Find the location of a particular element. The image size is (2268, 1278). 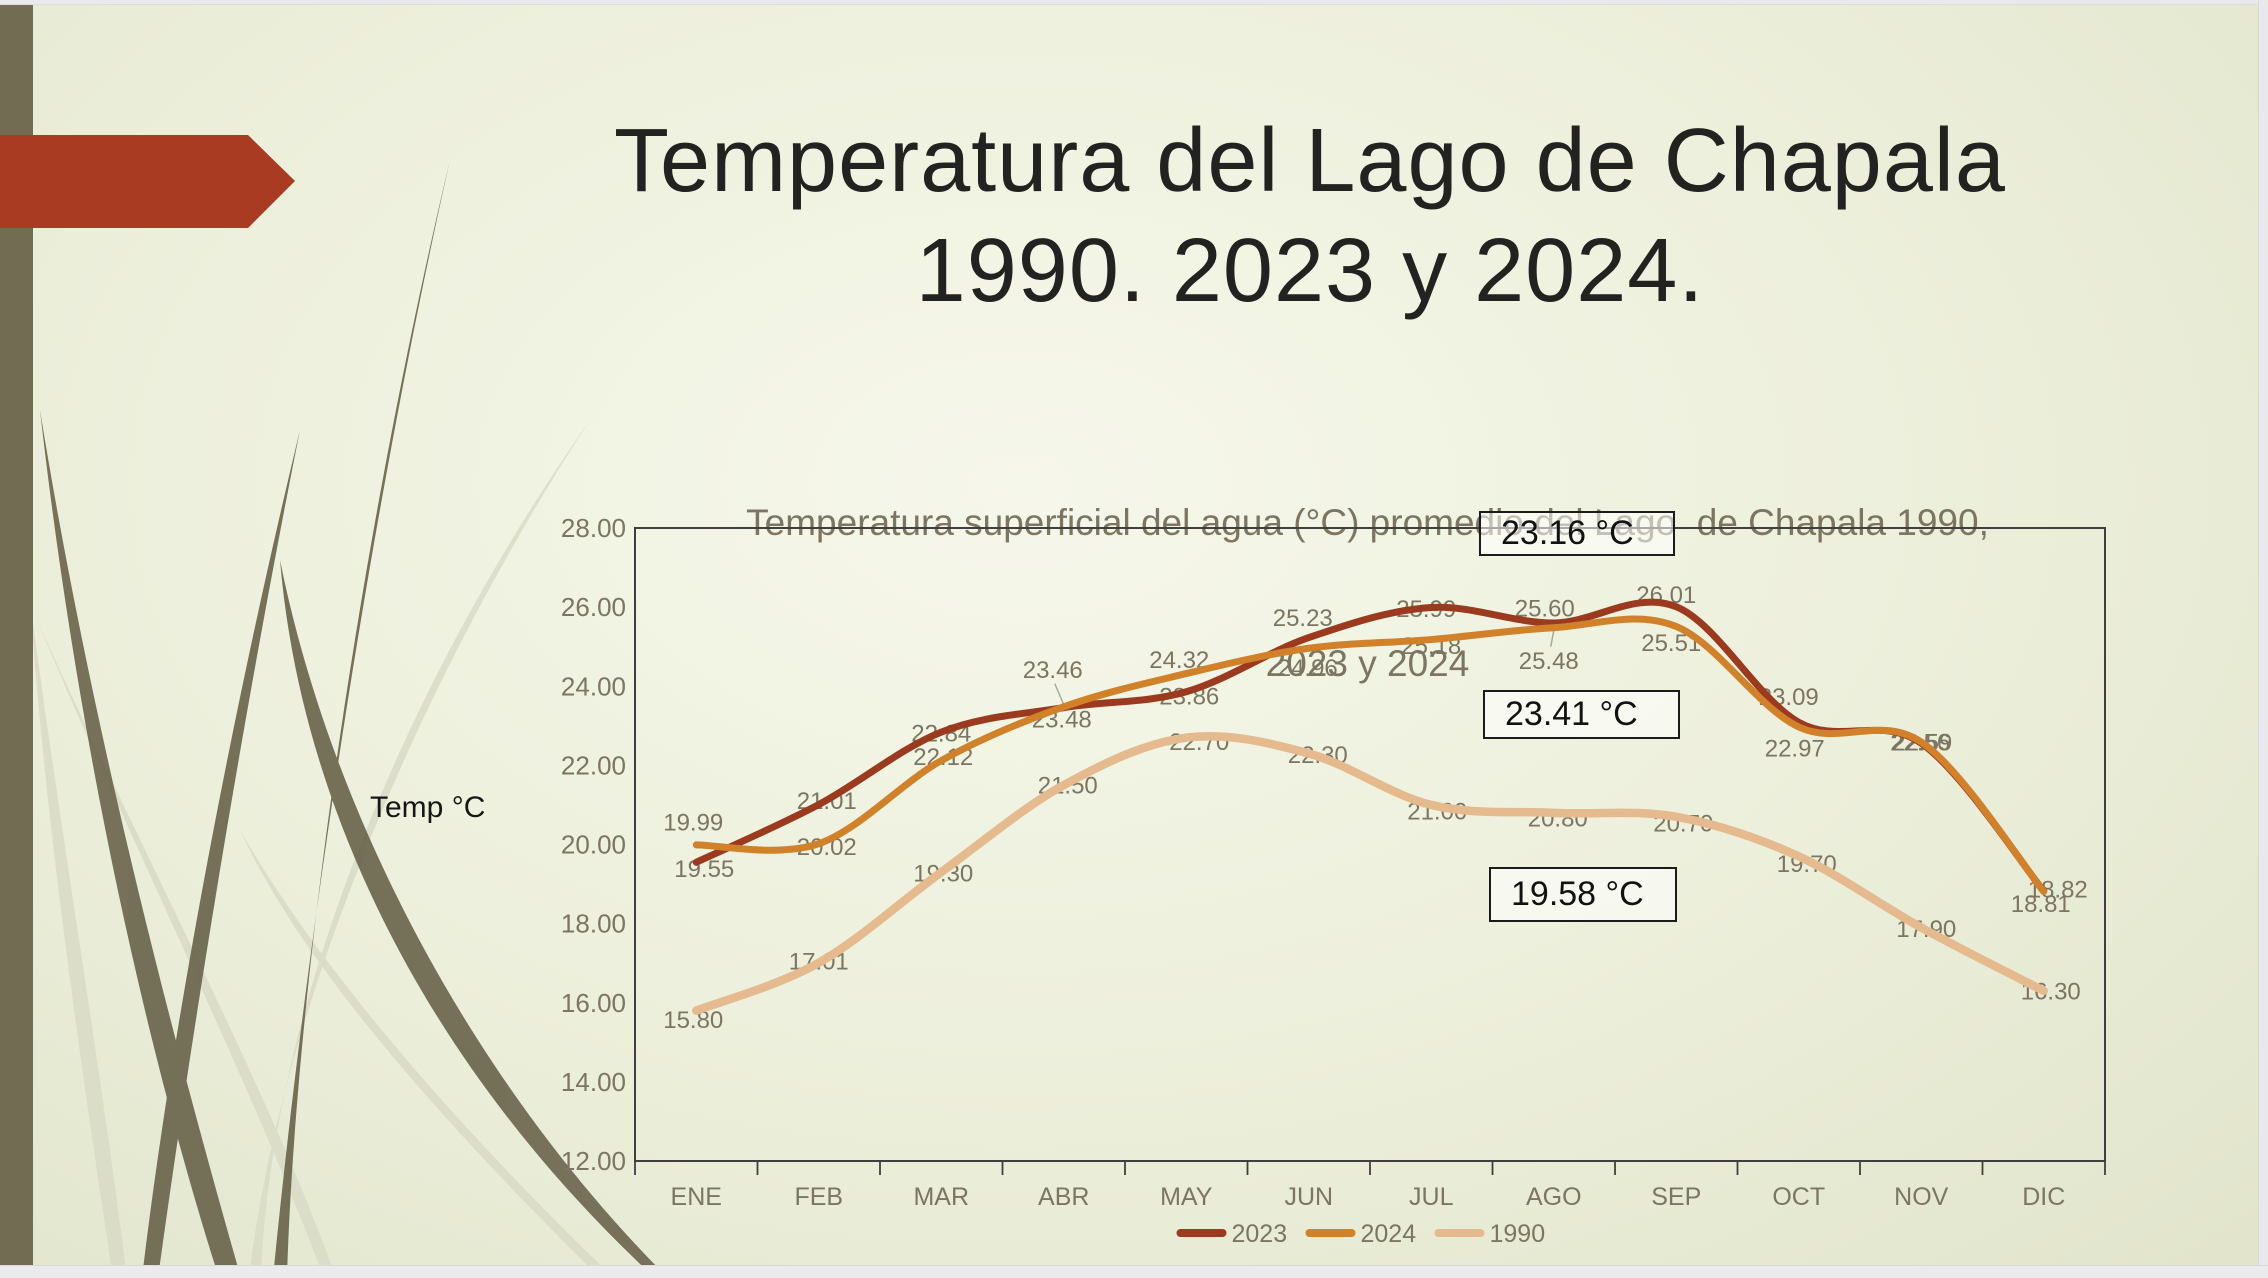

legend-swatch-2023 is located at coordinates (1201, 1233).